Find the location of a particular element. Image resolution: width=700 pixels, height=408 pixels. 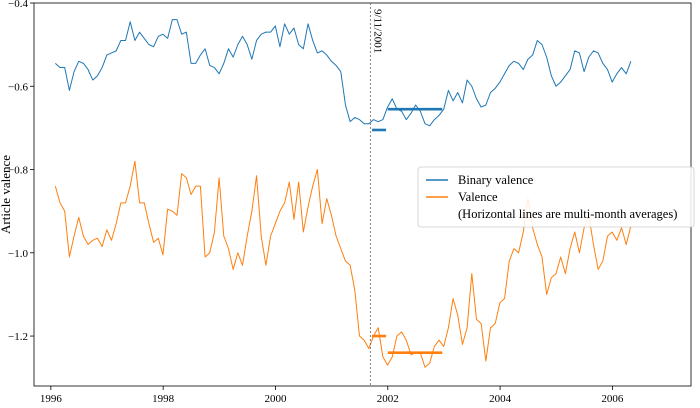

y-axis: −0.4 −0.6 −0.8 −1.0 −1.2 is located at coordinates (21, 171).